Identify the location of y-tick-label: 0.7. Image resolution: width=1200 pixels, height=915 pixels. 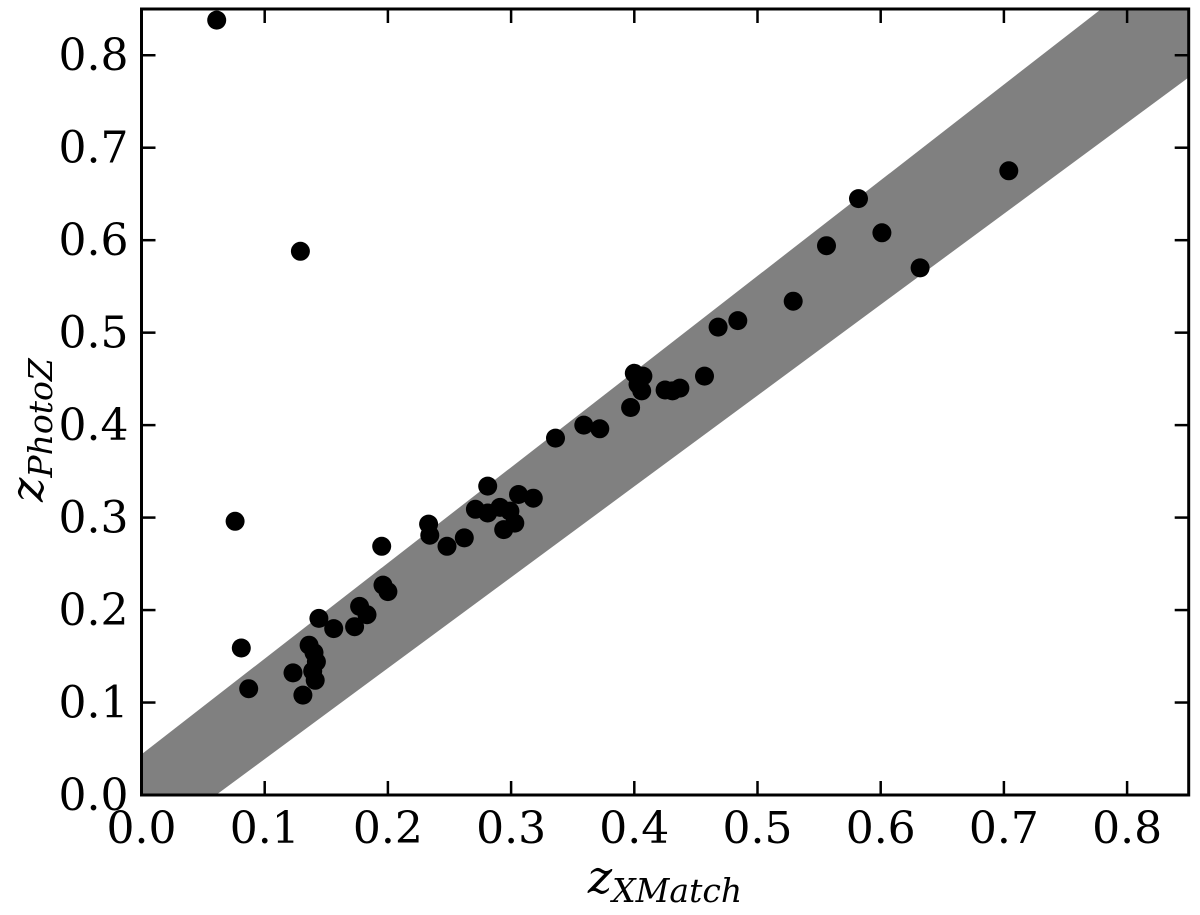
(94, 148).